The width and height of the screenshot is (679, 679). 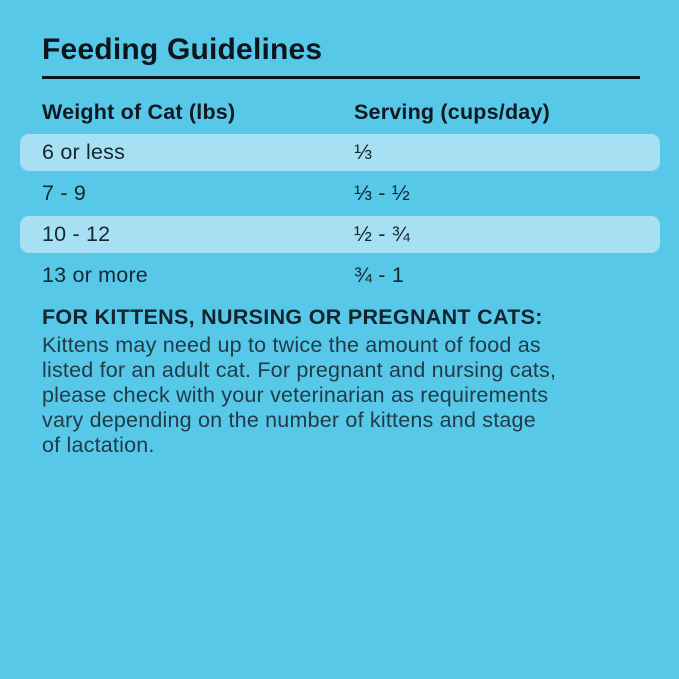 I want to click on table-header-row: Weight of Cat (lbs) Serving (cups/day), so click(x=341, y=112).